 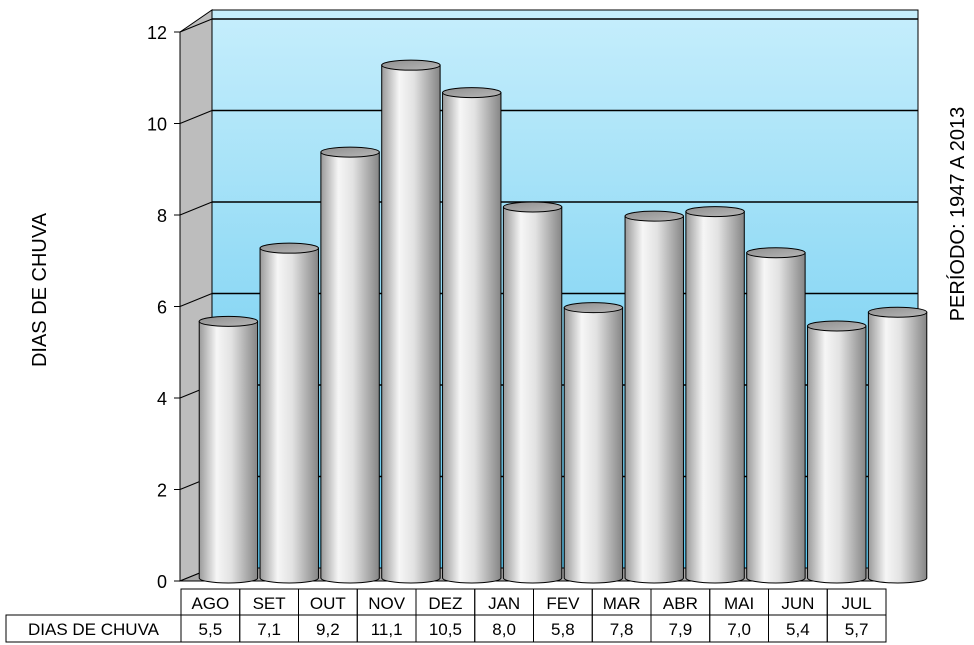 I want to click on y-axis: 0 2 4 6 8 10 12, so click(x=163, y=307).